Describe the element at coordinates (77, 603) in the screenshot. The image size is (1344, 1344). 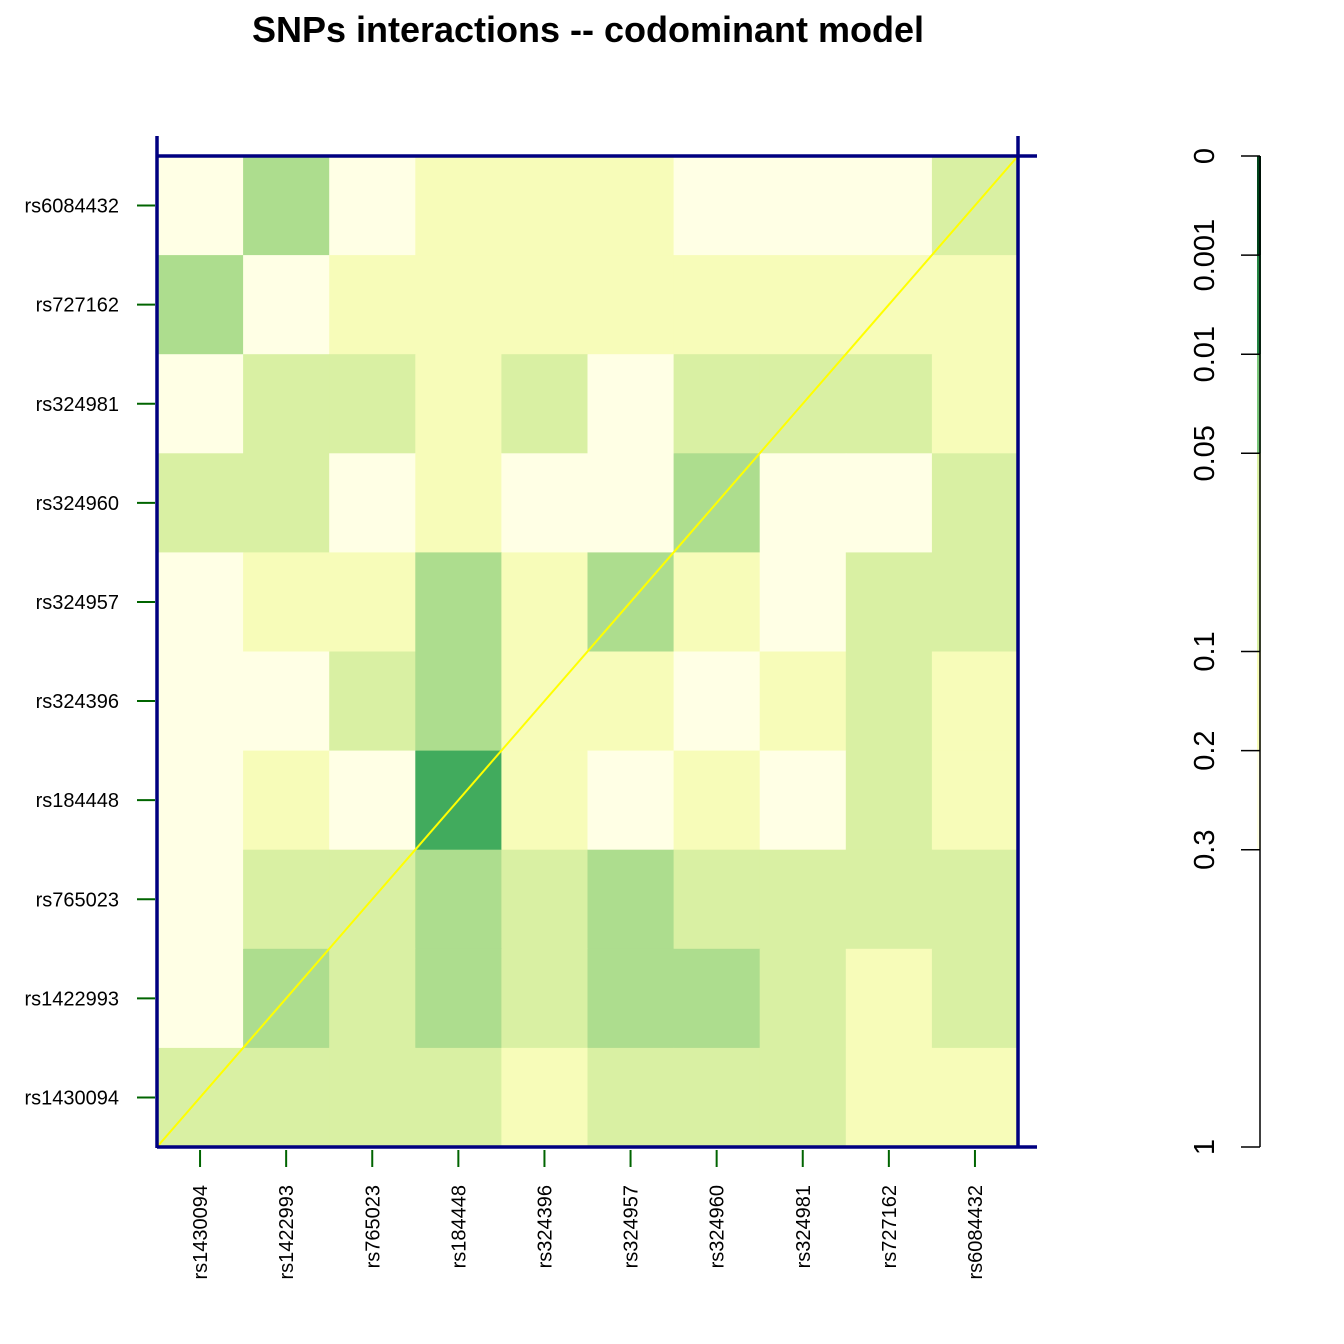
I see `y-tick-label: rs324957` at that location.